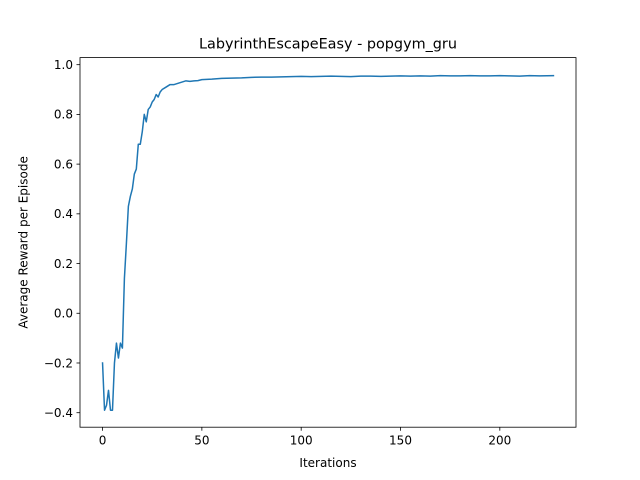 The width and height of the screenshot is (640, 480). Describe the element at coordinates (63, 214) in the screenshot. I see `y-tick-label: 0.4` at that location.